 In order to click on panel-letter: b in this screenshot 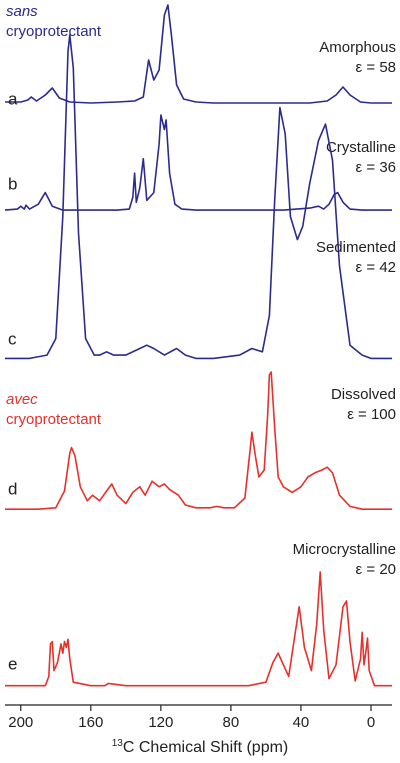, I will do `click(12, 183)`.